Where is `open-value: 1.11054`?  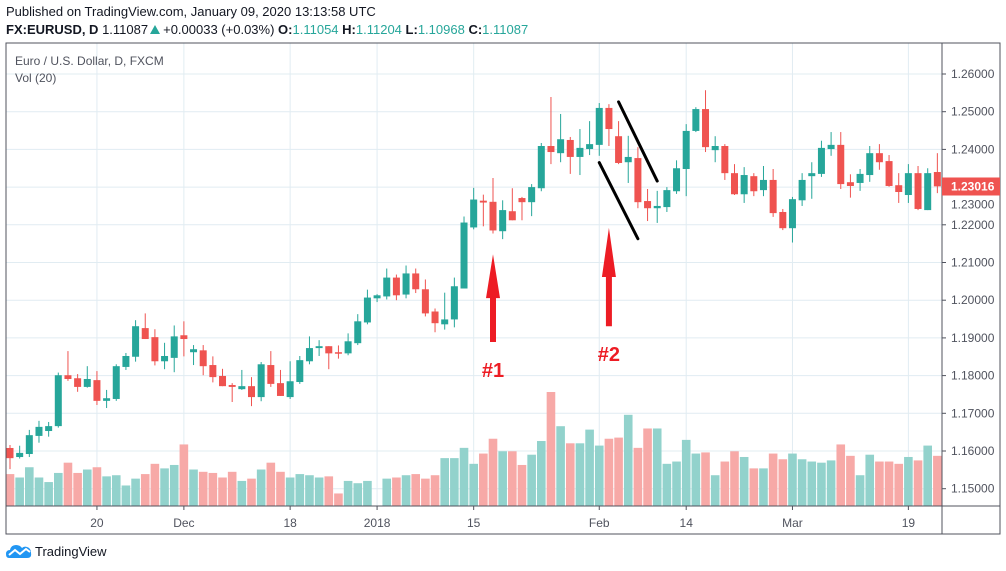
open-value: 1.11054 is located at coordinates (315, 29).